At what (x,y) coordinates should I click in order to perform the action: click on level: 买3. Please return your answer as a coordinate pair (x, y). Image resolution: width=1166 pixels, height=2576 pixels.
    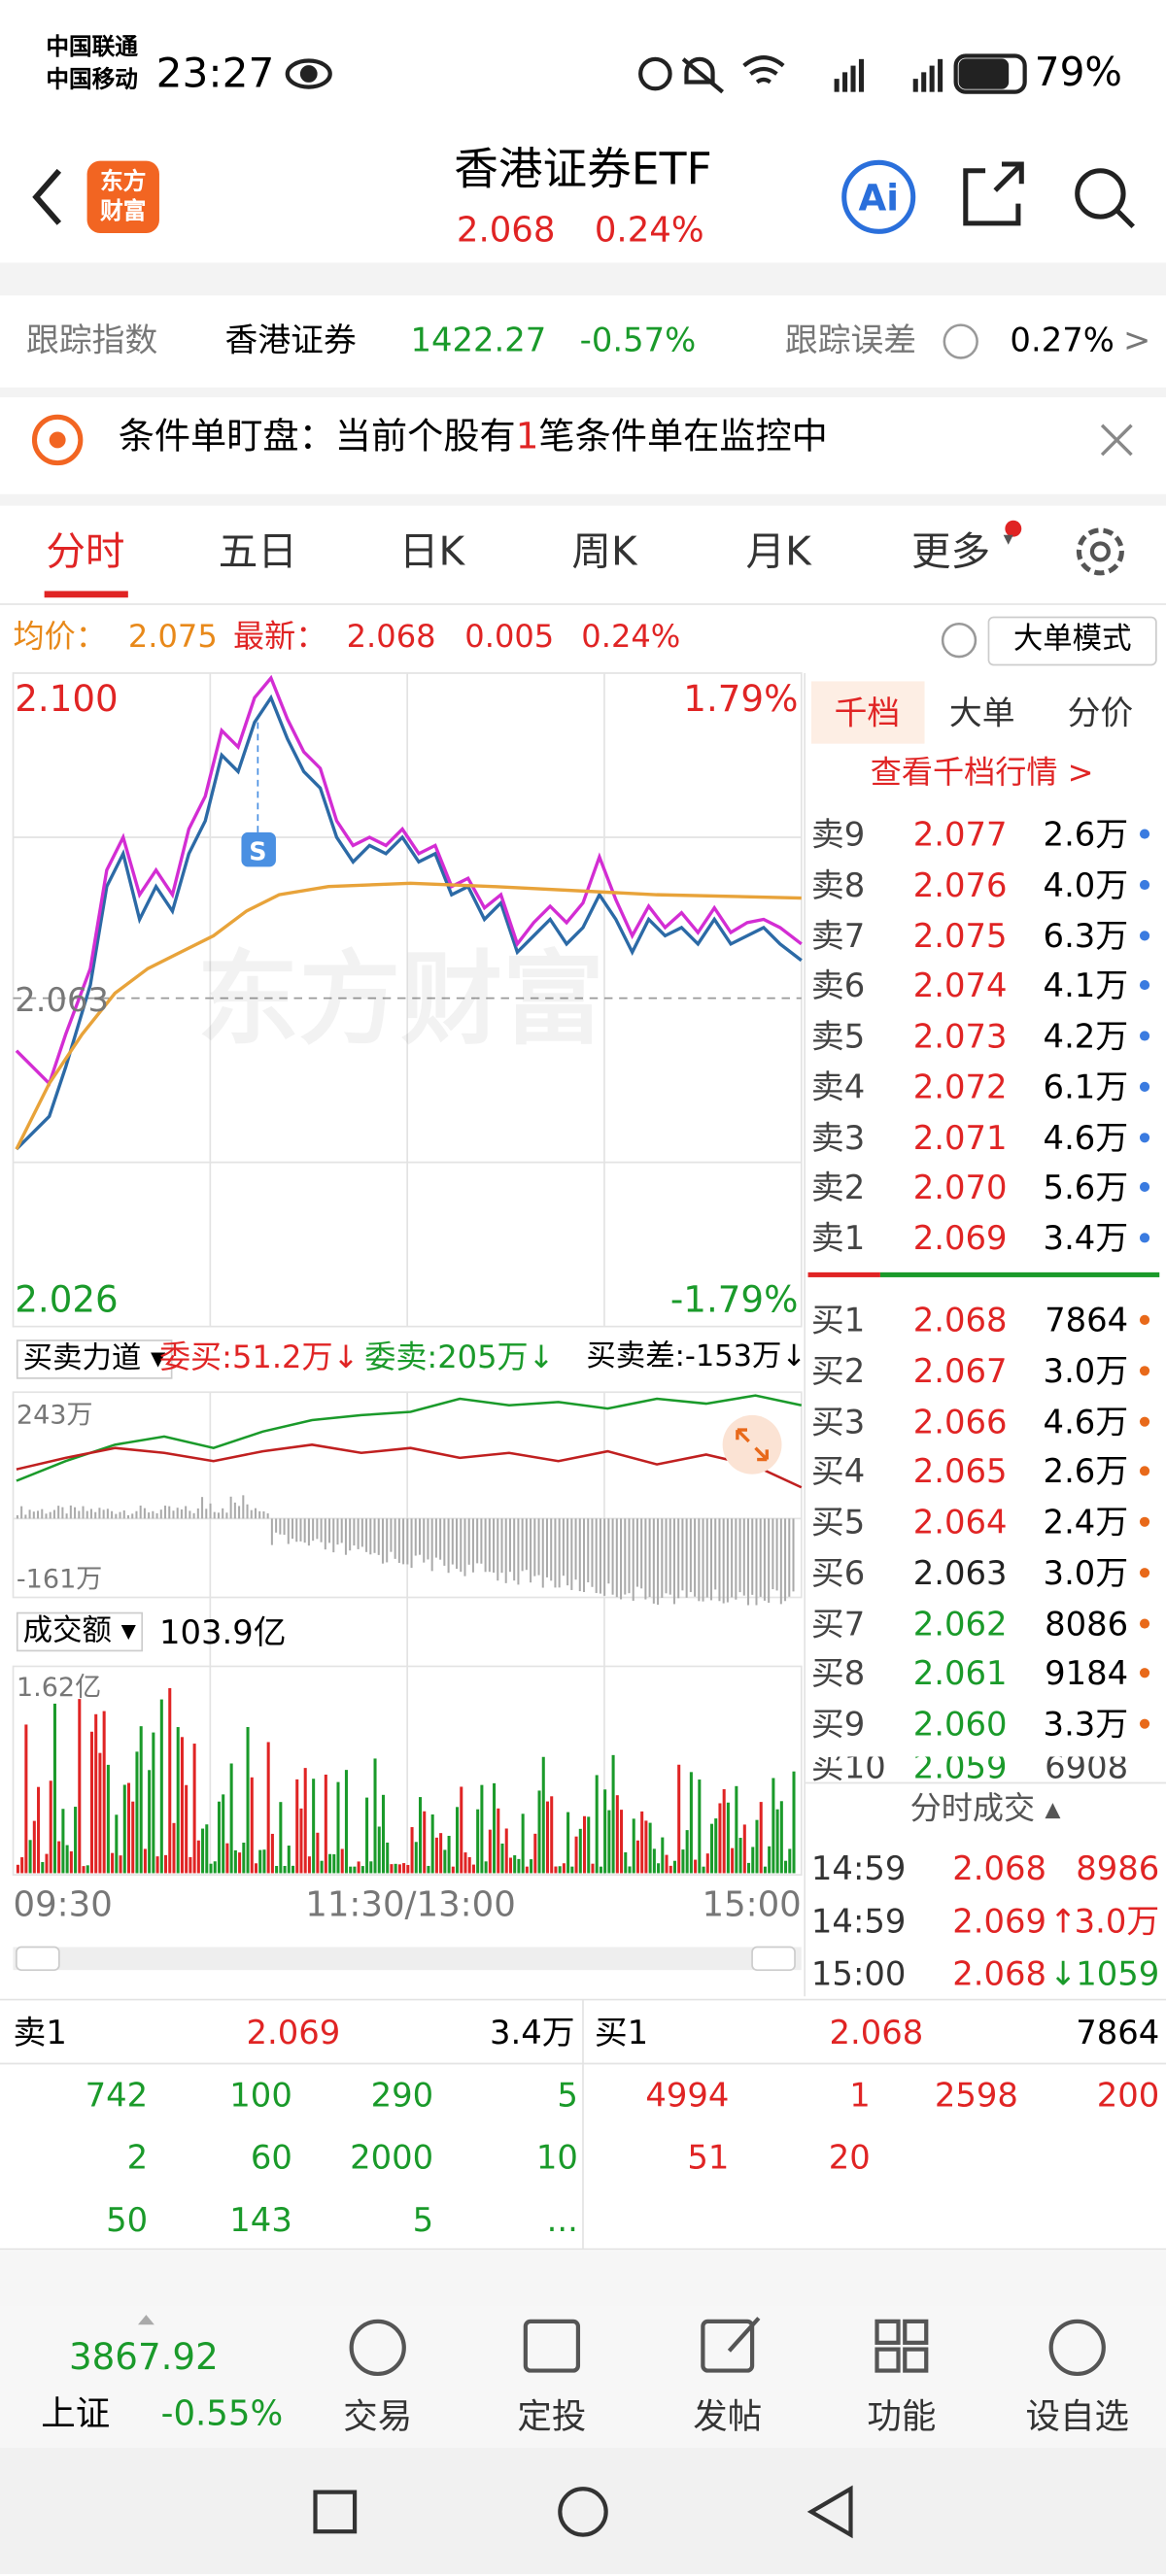
    Looking at the image, I should click on (838, 1421).